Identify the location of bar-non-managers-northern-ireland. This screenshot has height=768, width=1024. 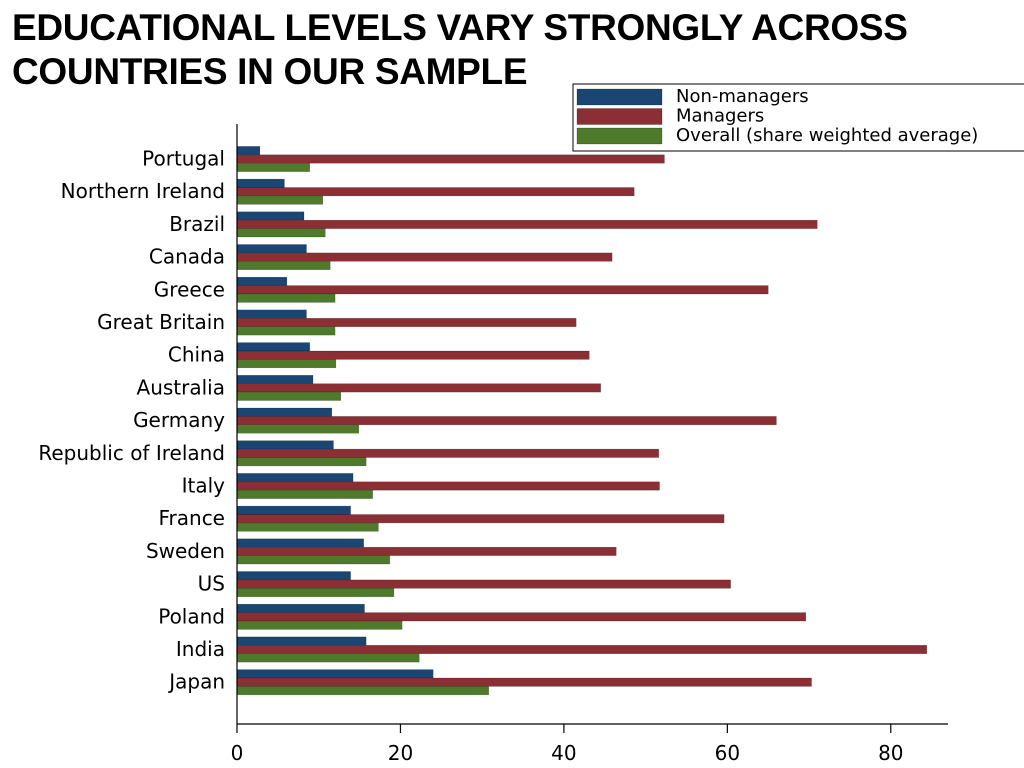
(260, 183).